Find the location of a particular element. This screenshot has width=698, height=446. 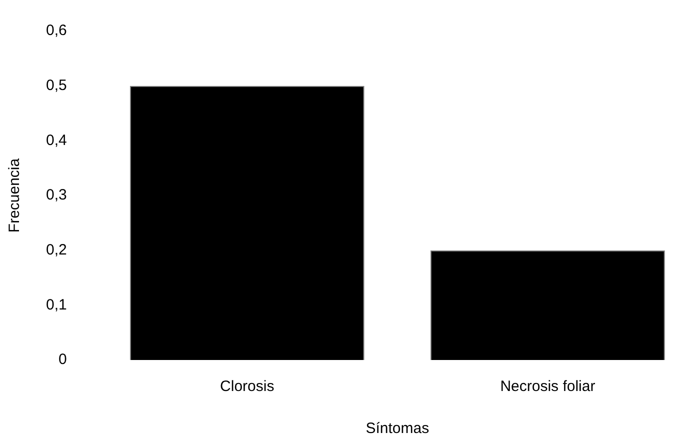

y-tick-label: 0,1 is located at coordinates (56, 305).